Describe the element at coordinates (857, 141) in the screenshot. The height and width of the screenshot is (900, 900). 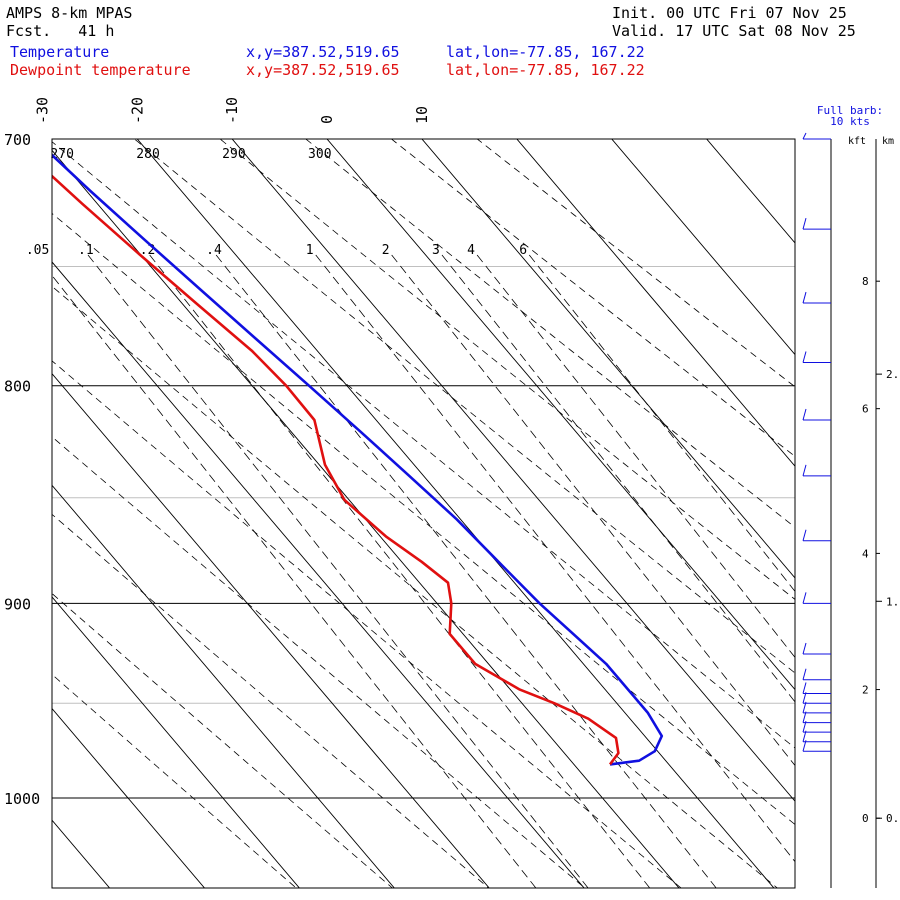
I see `kft-axis-label: kft` at that location.